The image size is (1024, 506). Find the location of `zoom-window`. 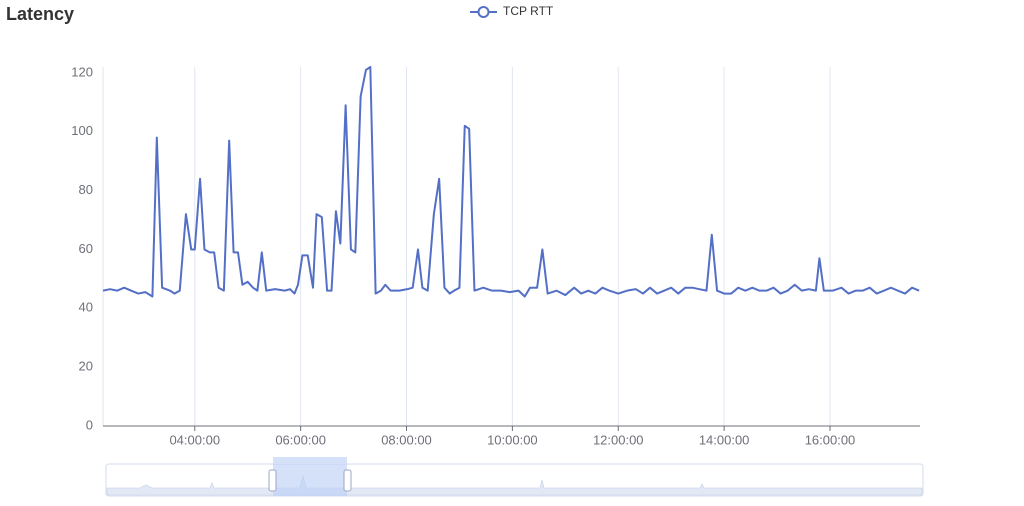

zoom-window is located at coordinates (310, 480).